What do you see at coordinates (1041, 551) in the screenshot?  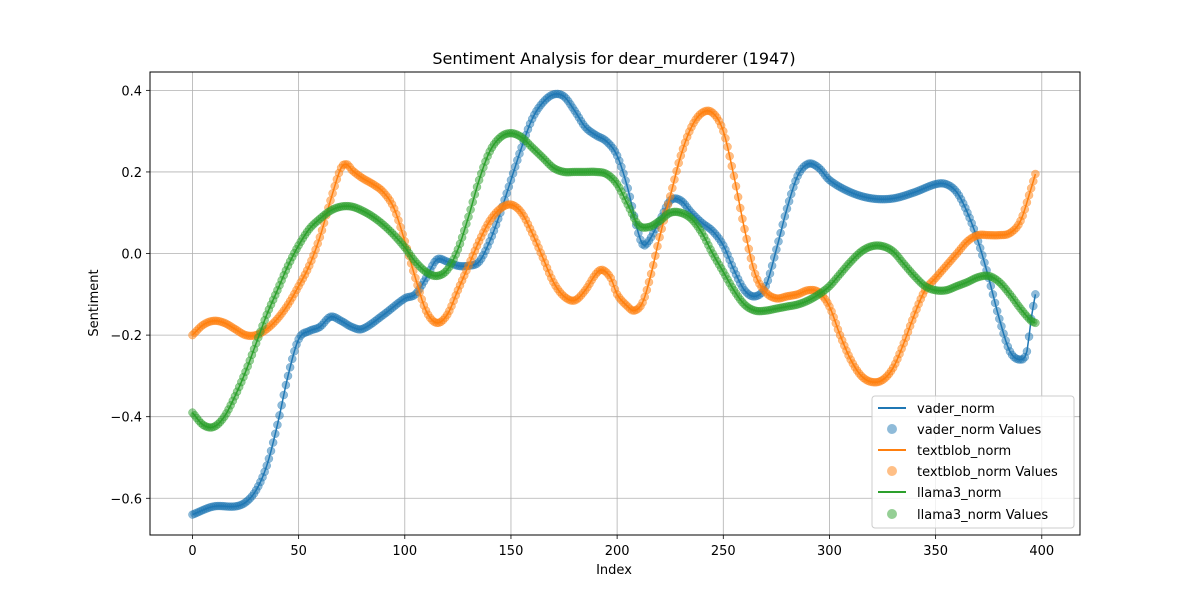 I see `x-tick-label: 400` at bounding box center [1041, 551].